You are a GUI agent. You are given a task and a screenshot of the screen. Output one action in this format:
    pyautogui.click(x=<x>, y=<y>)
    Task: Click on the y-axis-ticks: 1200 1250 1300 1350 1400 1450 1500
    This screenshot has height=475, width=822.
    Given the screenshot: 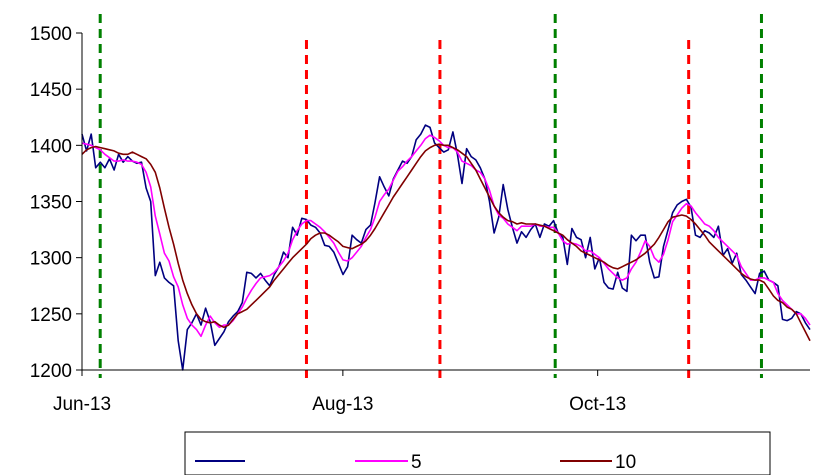 What is the action you would take?
    pyautogui.click(x=56, y=203)
    